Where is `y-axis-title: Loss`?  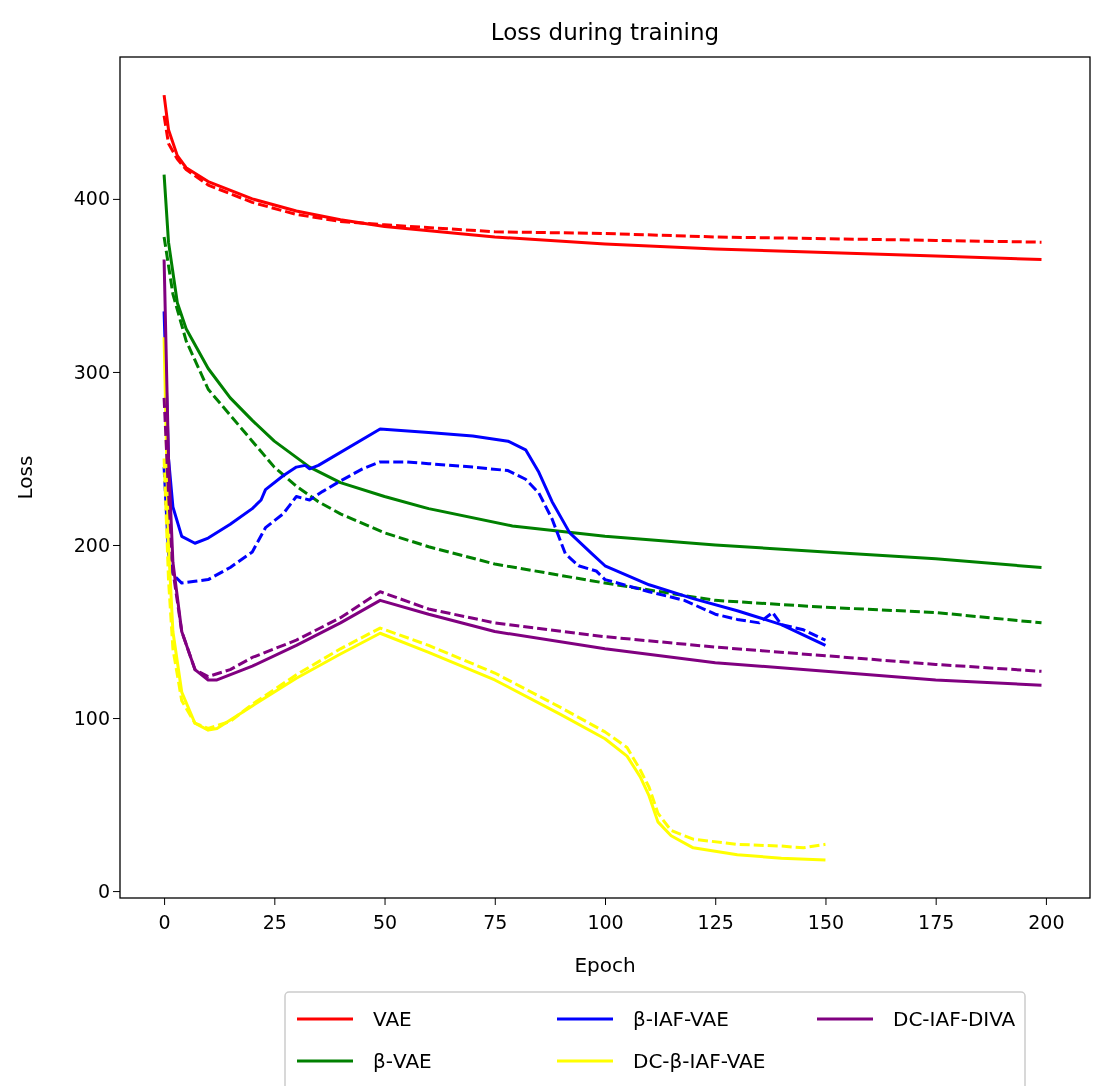
y-axis-title: Loss is located at coordinates (25, 477).